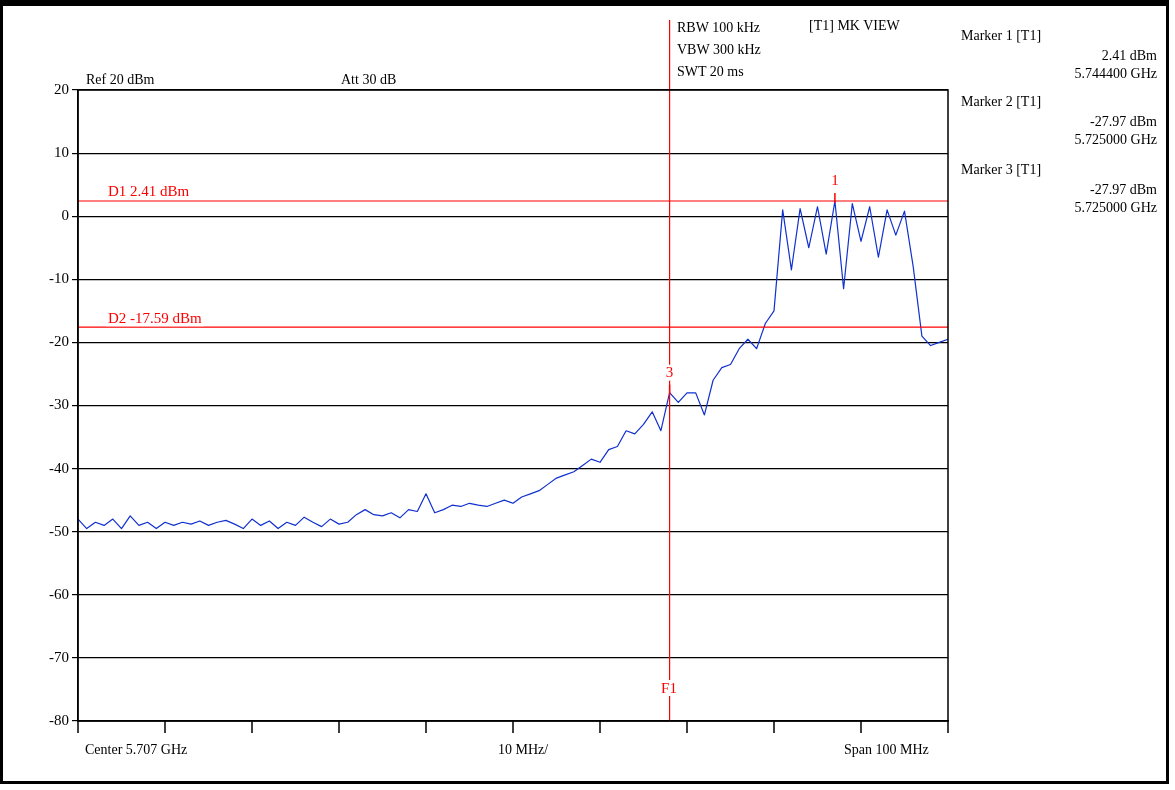 The image size is (1175, 790). I want to click on annotation: 3, so click(669, 372).